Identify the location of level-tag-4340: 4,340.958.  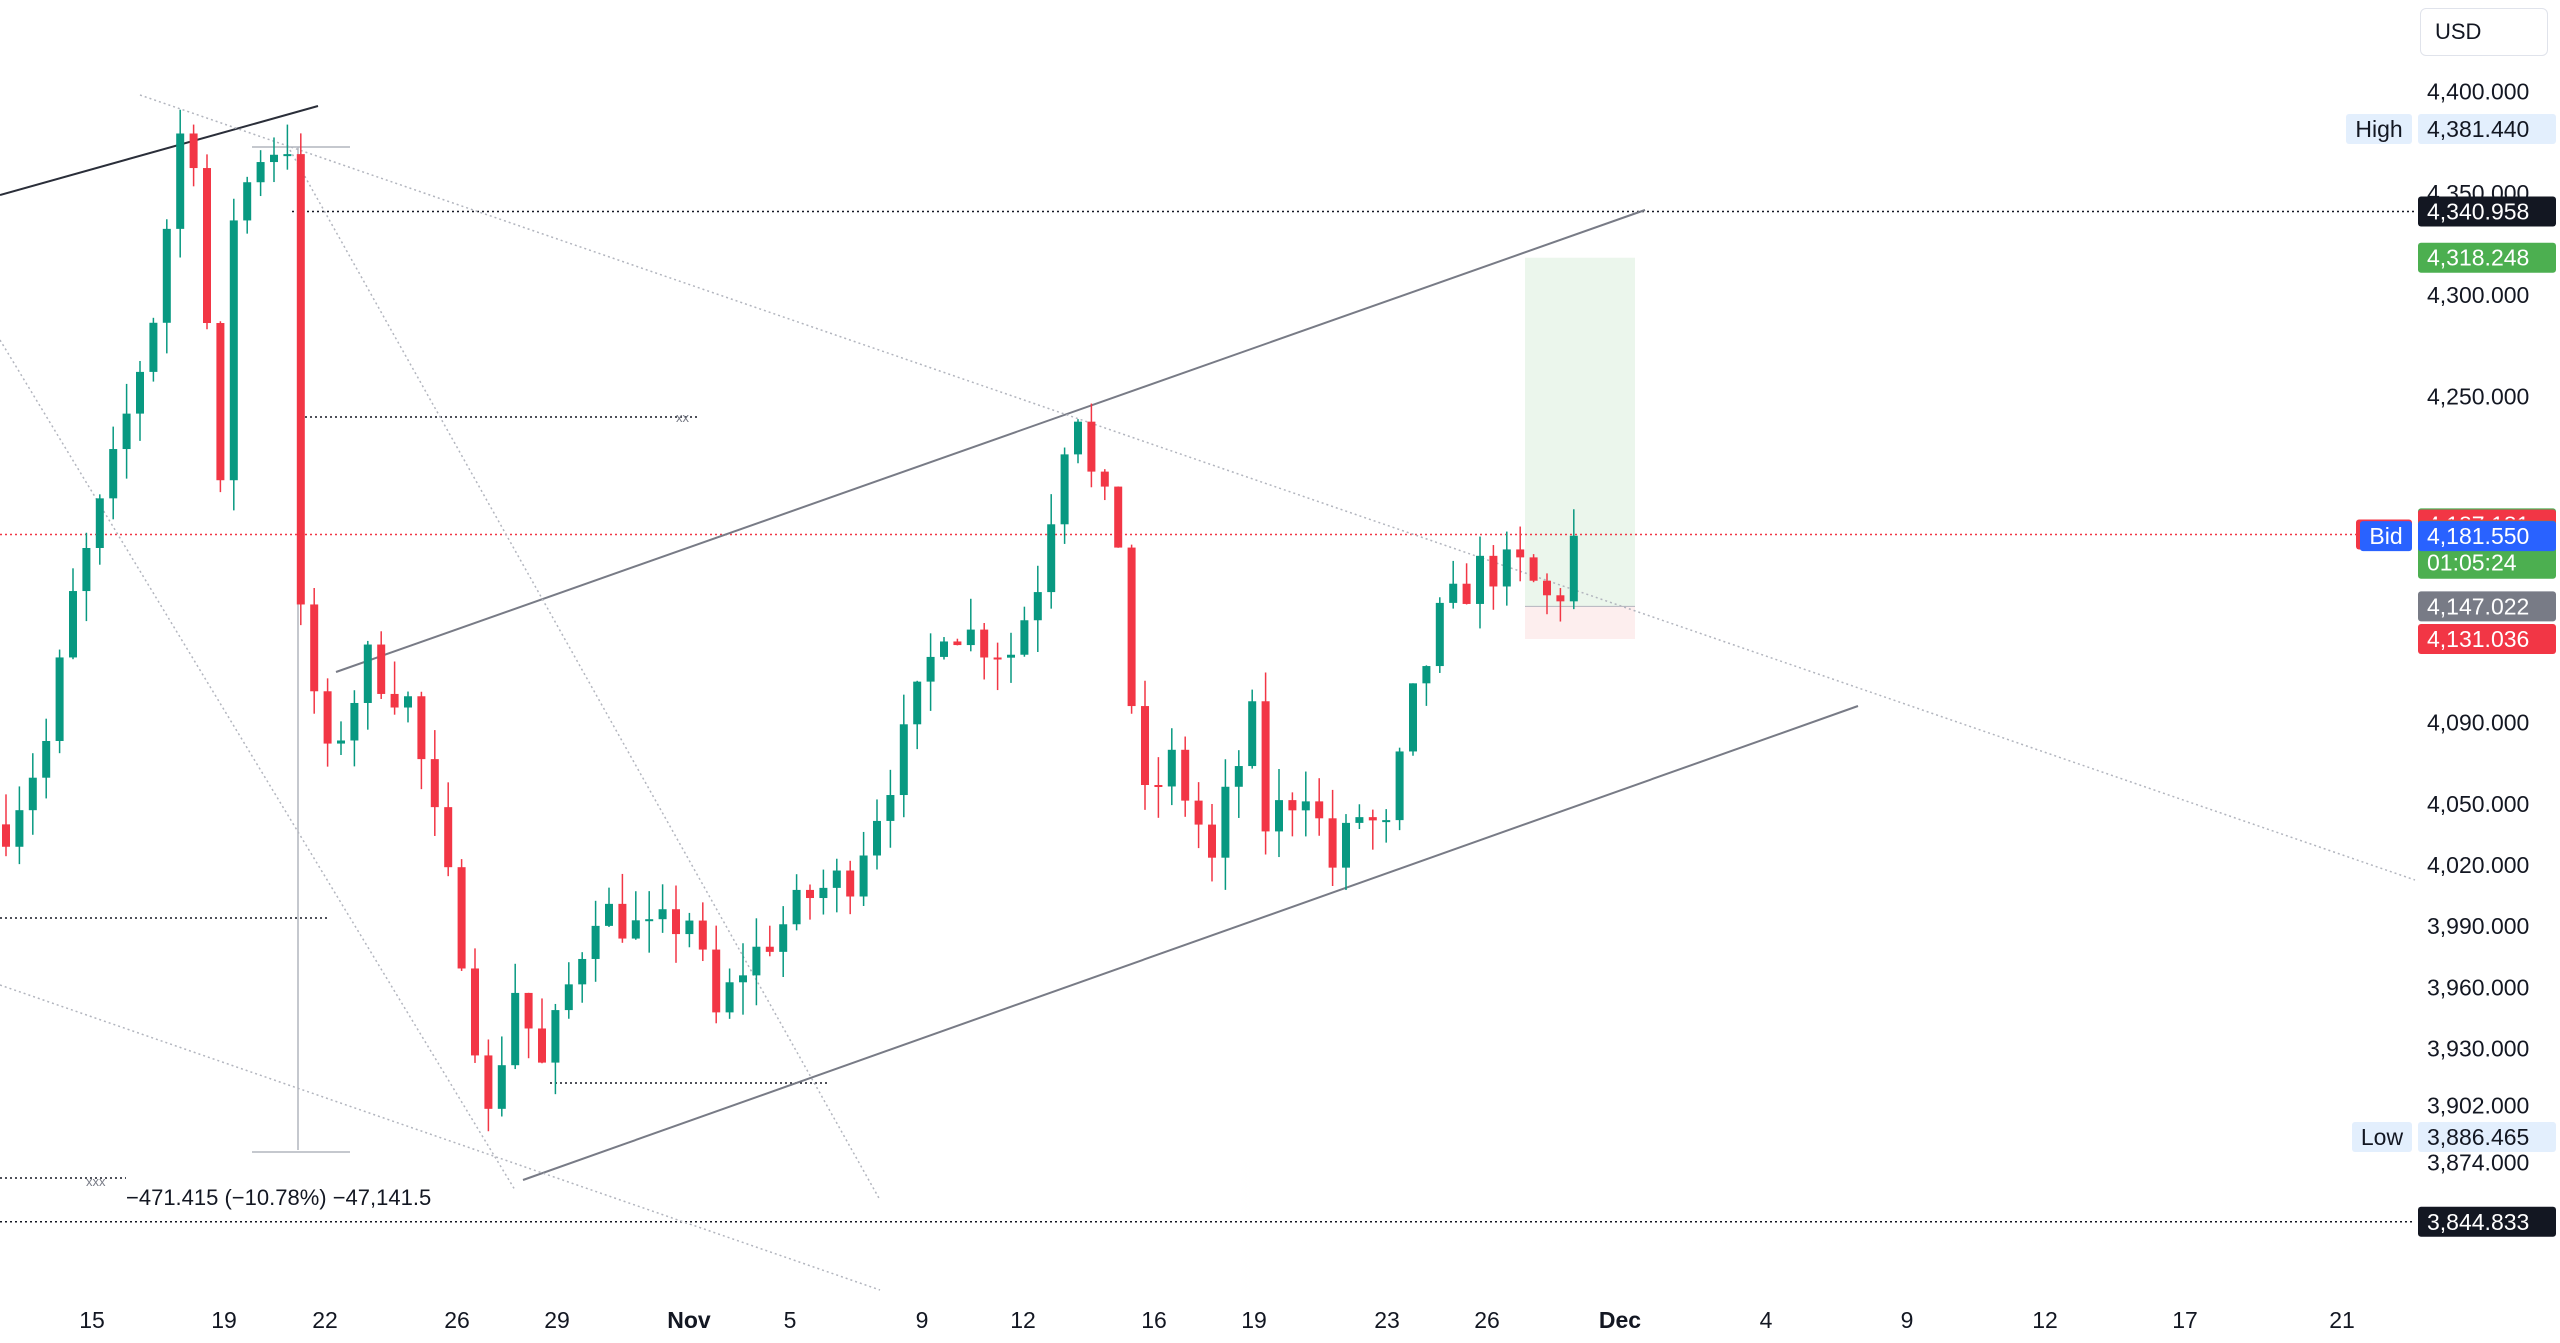
(2487, 211).